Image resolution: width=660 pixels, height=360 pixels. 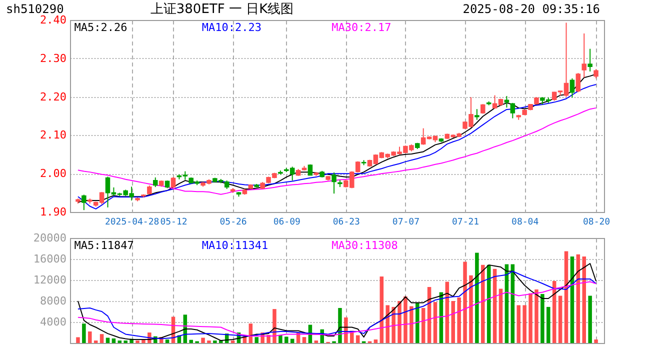 What do you see at coordinates (222, 9) in the screenshot?
I see `chart-title: 上证380ETF 一 日K线图` at bounding box center [222, 9].